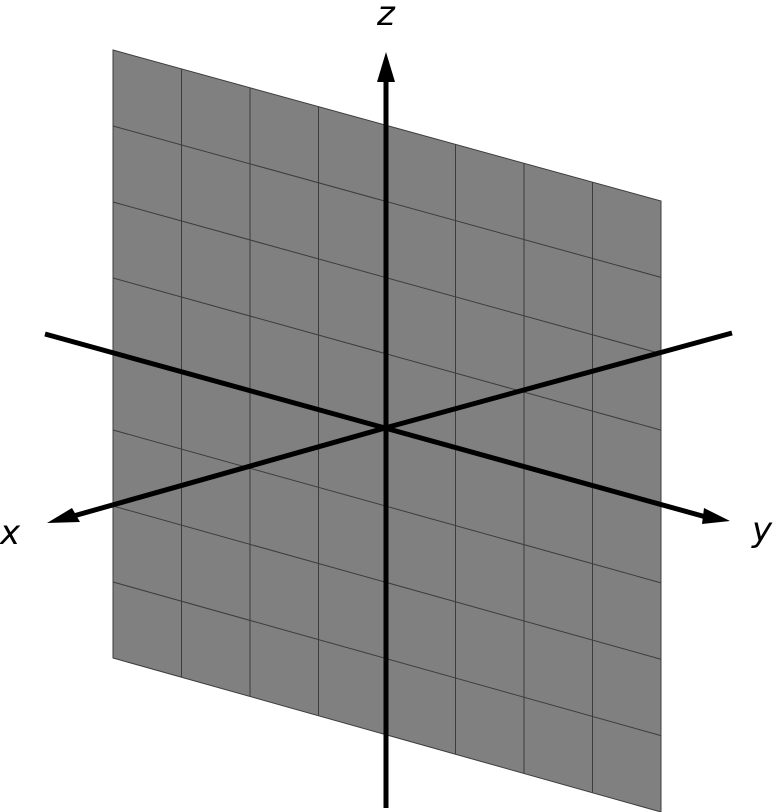  I want to click on x-axis-arrowhead, so click(63, 515).